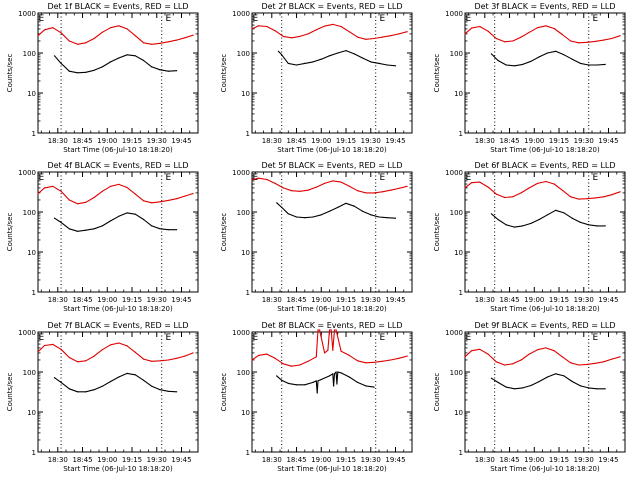 The image size is (640, 480). Describe the element at coordinates (117, 6) in the screenshot. I see `panel-title: Det 1f BLACK = Events, RED = LLD` at that location.